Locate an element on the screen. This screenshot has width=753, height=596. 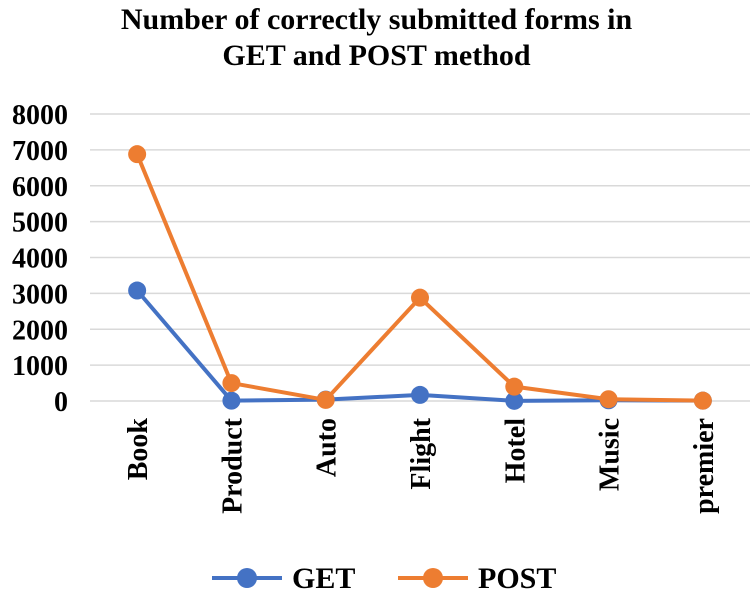
y-tick-label: 3000 is located at coordinates (40, 294).